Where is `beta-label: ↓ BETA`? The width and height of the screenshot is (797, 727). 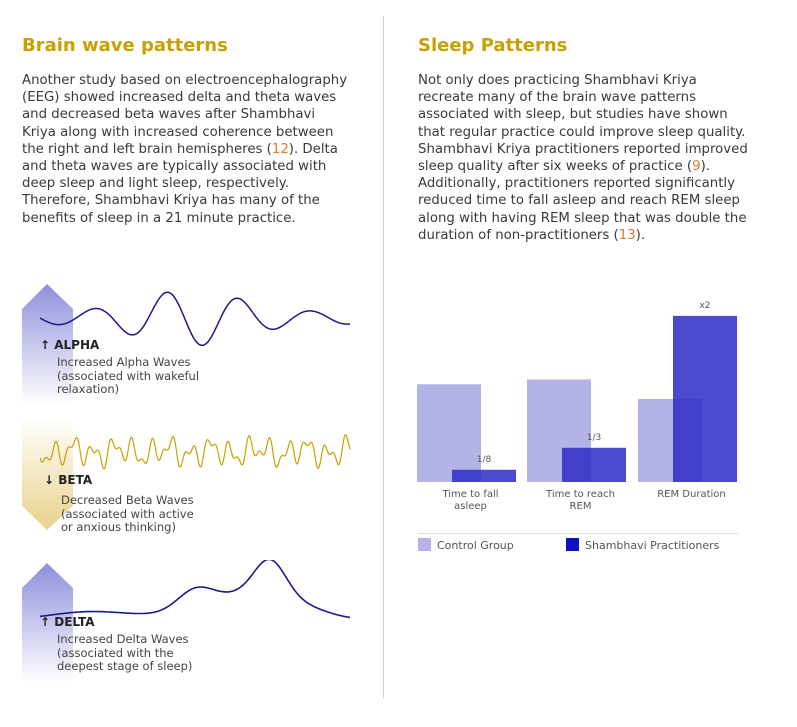 beta-label: ↓ BETA is located at coordinates (68, 480).